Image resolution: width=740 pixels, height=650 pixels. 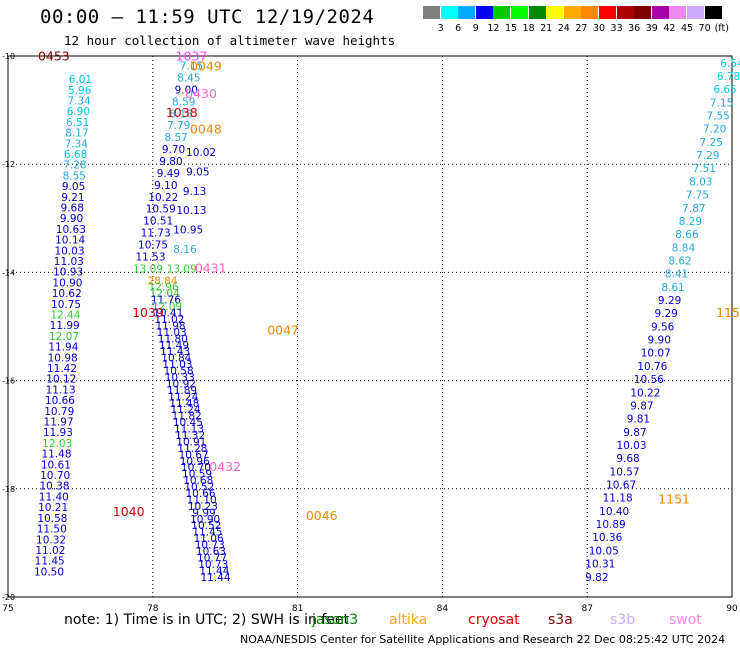 I want to click on wave-height-value: 7.87, so click(x=693, y=209).